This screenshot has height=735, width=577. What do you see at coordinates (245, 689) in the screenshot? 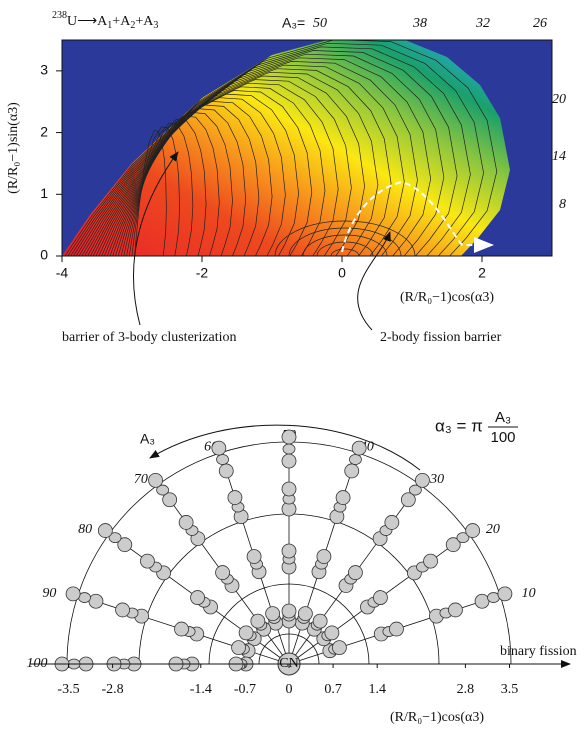
I see `x-tick-label: -0.7` at bounding box center [245, 689].